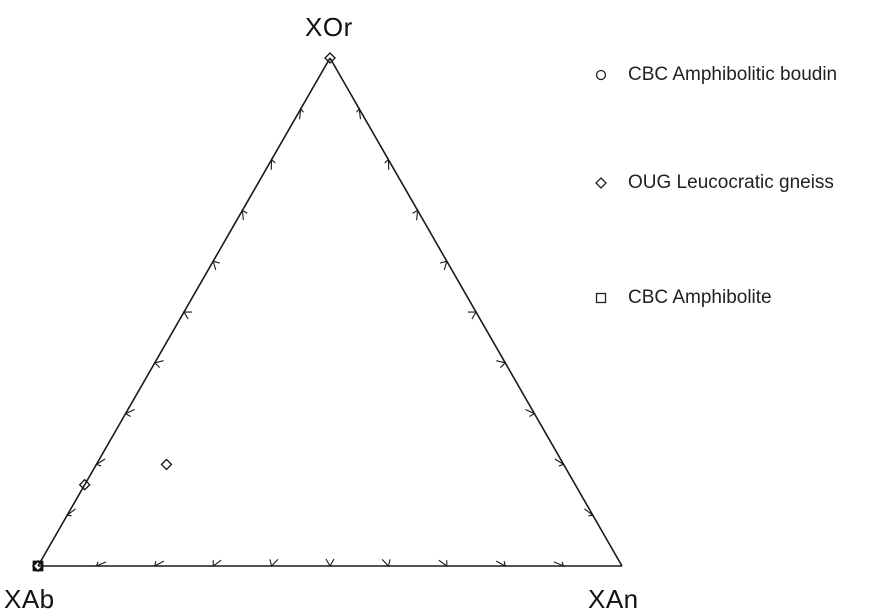  What do you see at coordinates (29, 599) in the screenshot?
I see `apex-label-left: XAb` at bounding box center [29, 599].